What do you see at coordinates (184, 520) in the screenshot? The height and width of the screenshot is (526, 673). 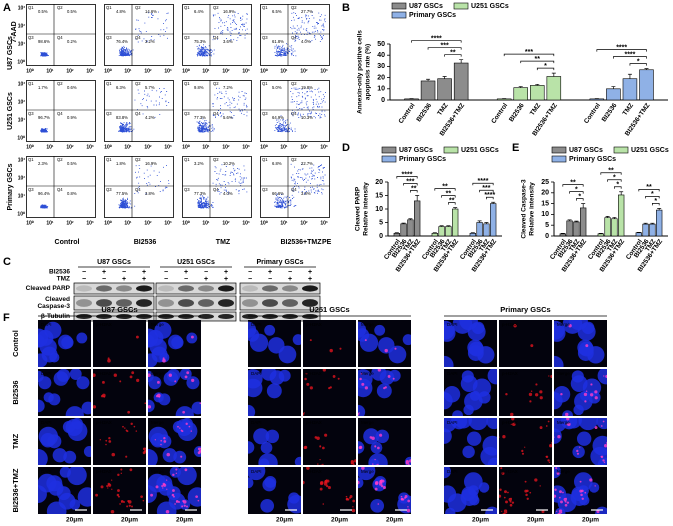 I see `scale-bar-label: 20μm` at bounding box center [184, 520].